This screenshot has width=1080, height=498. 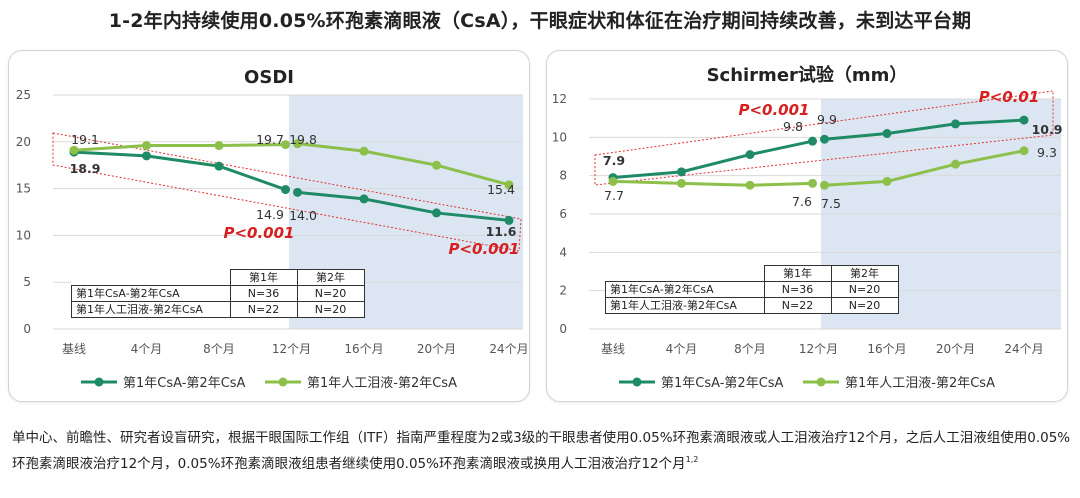 I want to click on table-header-year2: 第2年, so click(x=330, y=277).